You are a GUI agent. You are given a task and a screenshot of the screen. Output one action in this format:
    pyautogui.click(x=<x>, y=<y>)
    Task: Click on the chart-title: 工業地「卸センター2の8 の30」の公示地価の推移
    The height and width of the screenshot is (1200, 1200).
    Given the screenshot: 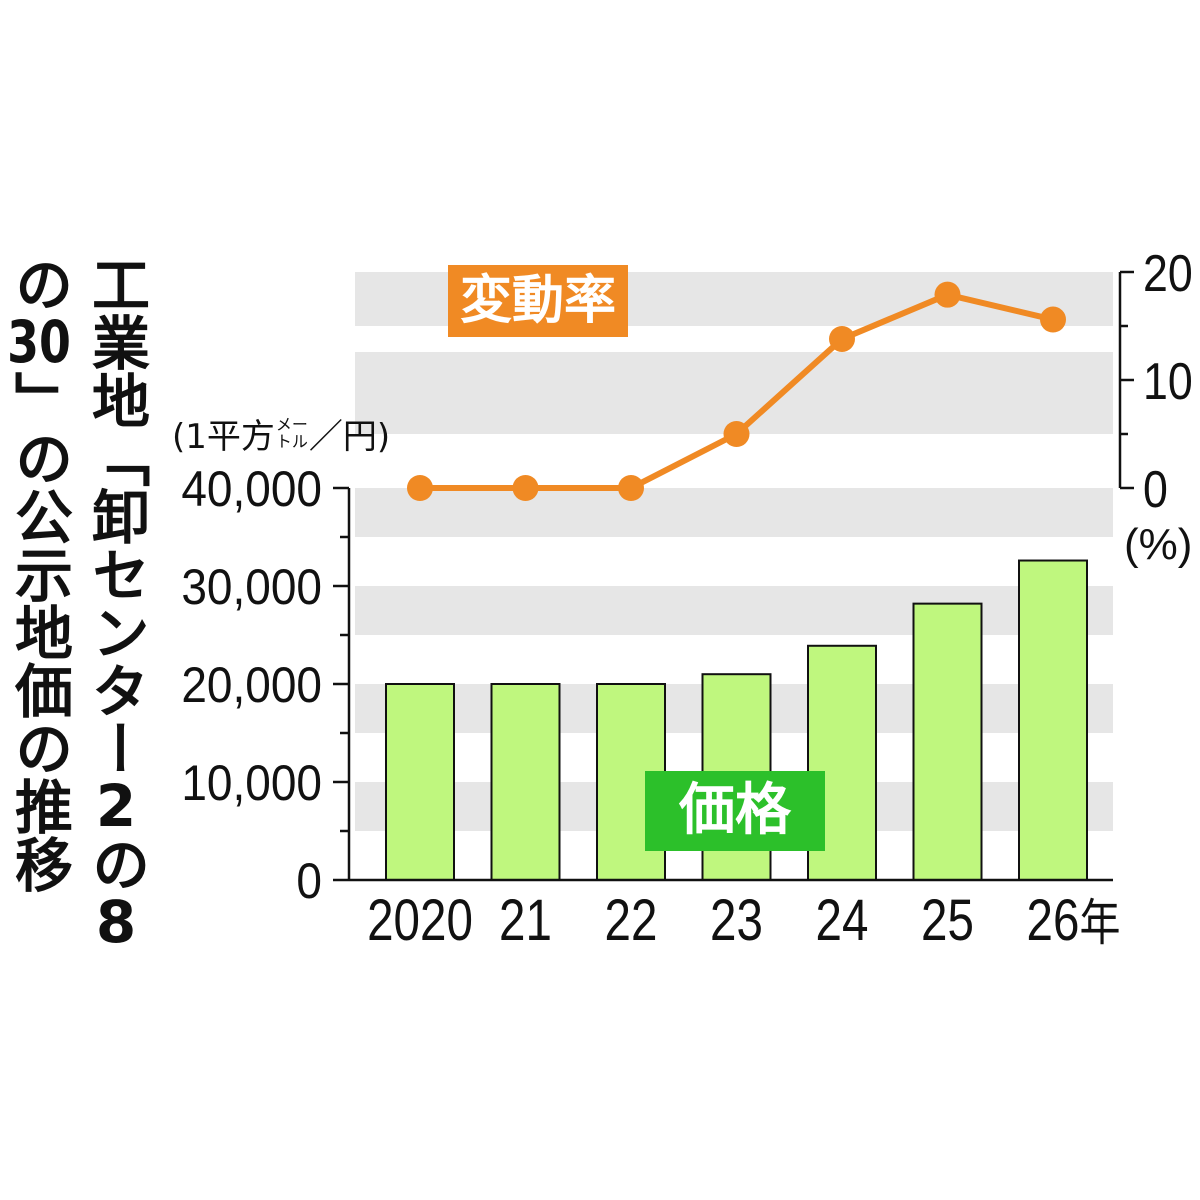 What is the action you would take?
    pyautogui.click(x=77, y=603)
    